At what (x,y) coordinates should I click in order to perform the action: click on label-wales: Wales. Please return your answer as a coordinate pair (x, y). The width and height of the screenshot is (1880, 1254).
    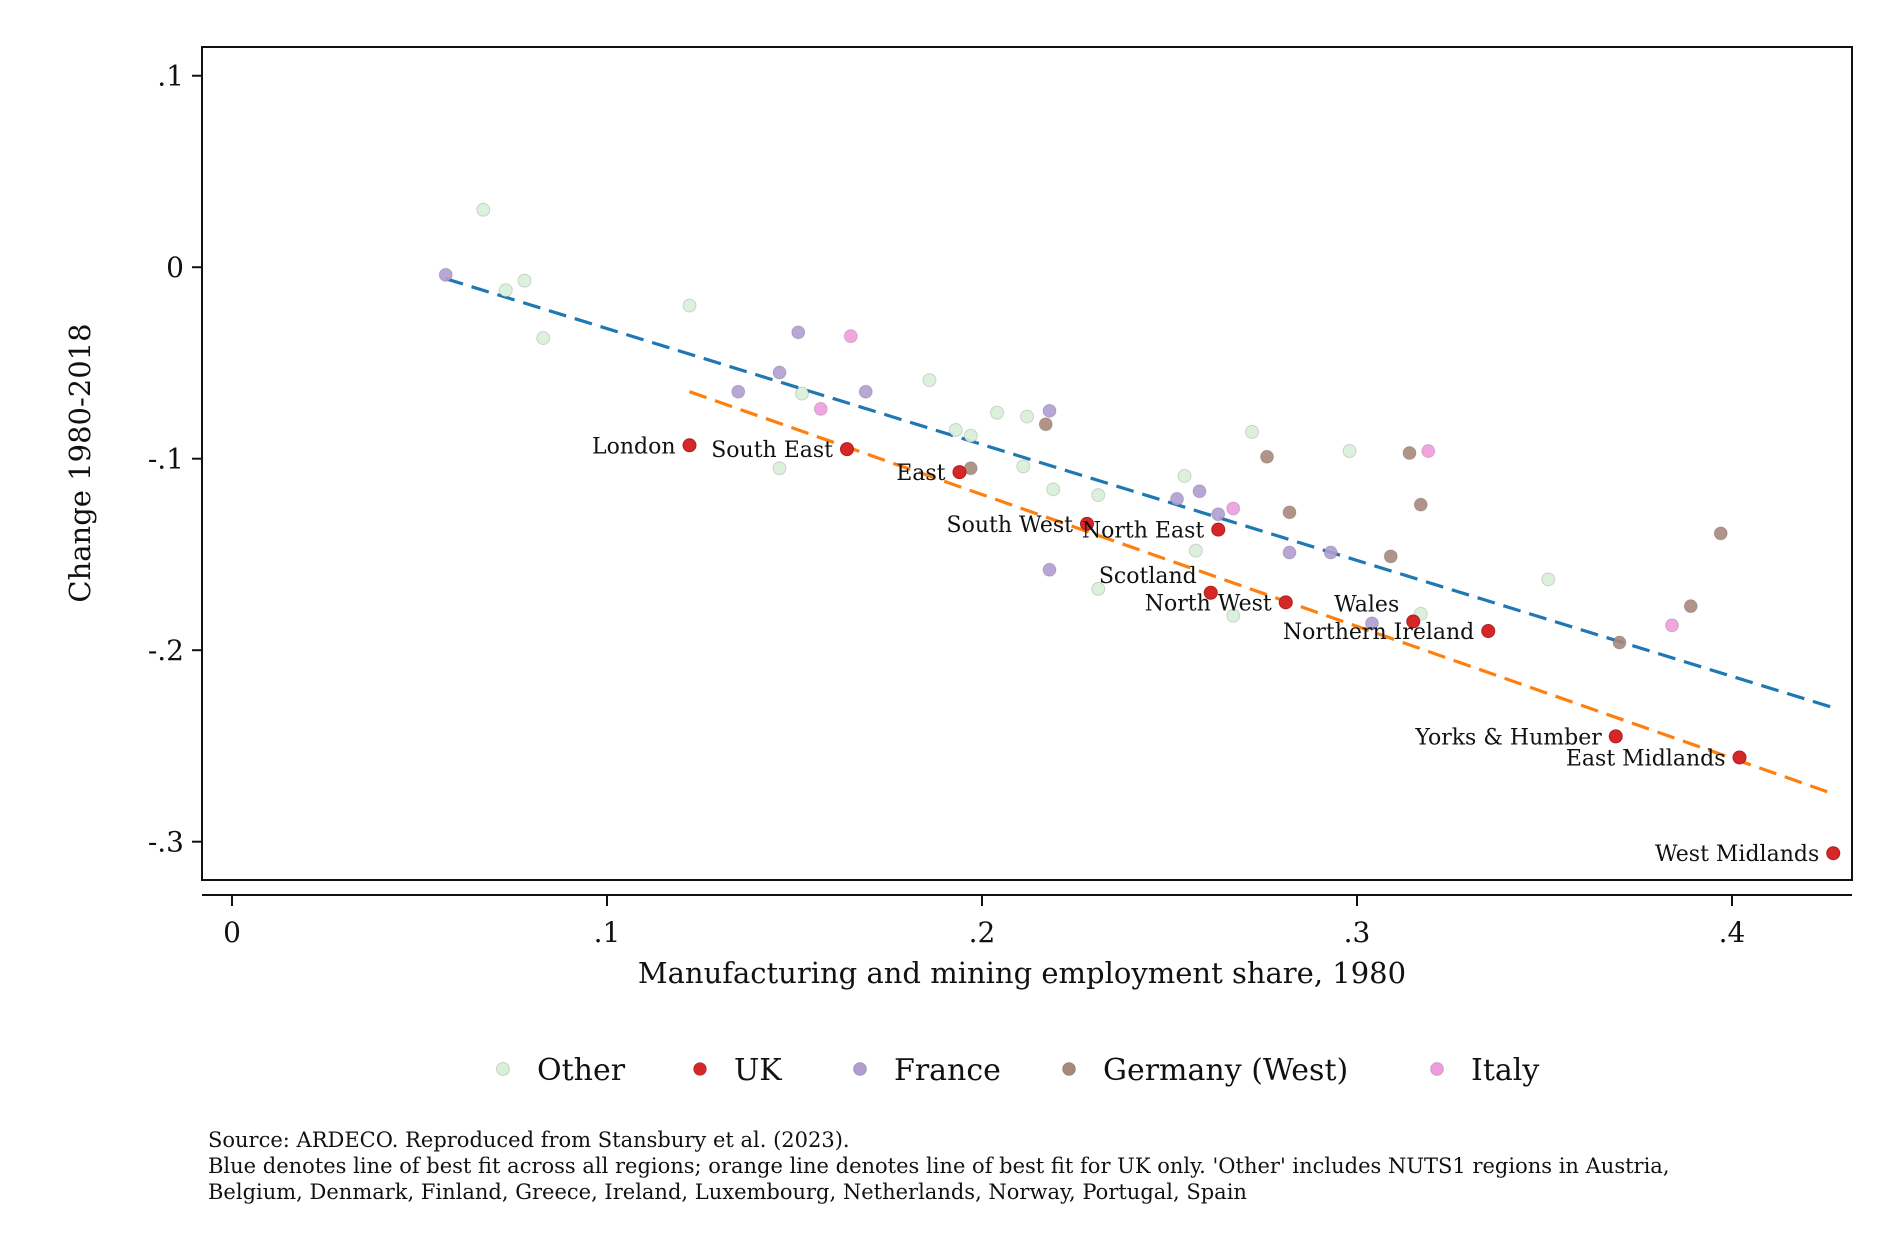
    Looking at the image, I should click on (1366, 604).